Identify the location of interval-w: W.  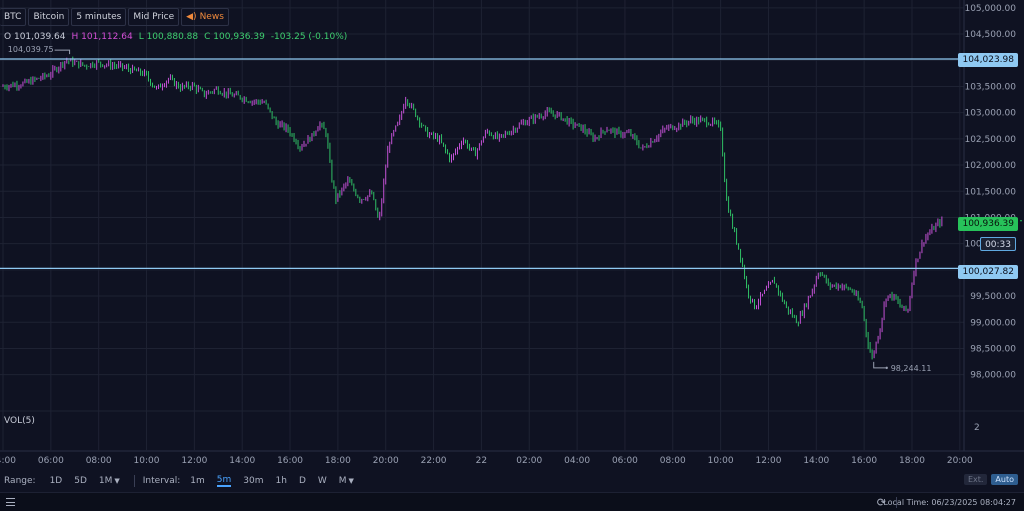
(322, 481).